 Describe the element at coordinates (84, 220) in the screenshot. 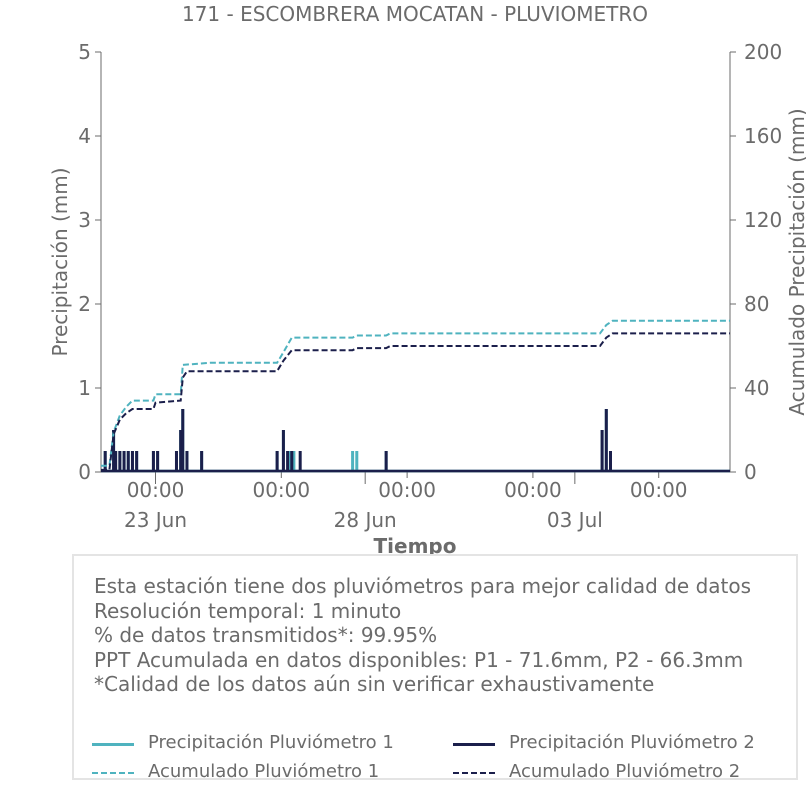

I see `y-tick-label-left: 3` at that location.